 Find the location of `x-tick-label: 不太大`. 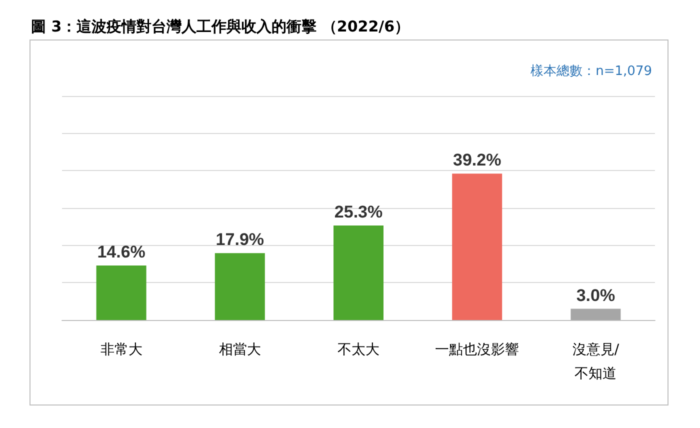

x-tick-label: 不太大 is located at coordinates (359, 350).